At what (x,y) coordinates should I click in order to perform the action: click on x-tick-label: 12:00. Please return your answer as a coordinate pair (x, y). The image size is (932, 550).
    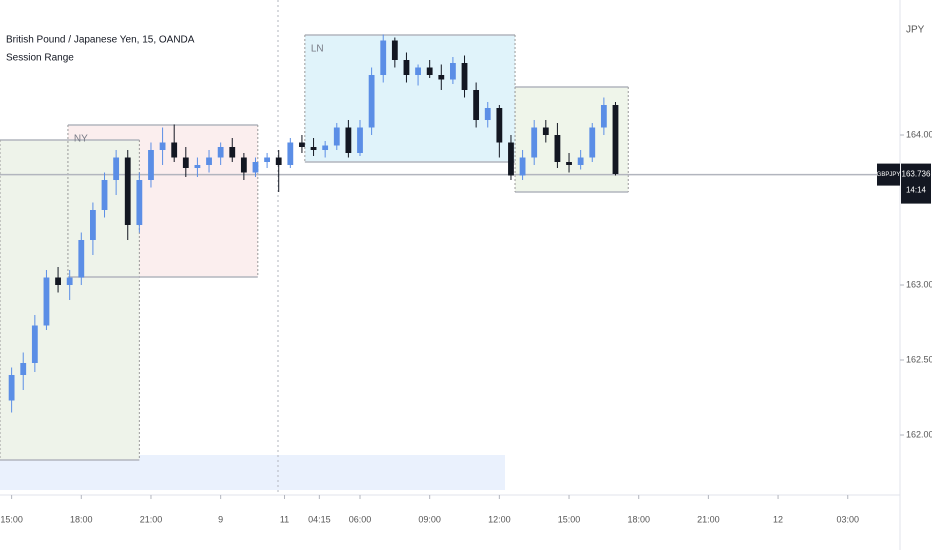
    Looking at the image, I should click on (499, 519).